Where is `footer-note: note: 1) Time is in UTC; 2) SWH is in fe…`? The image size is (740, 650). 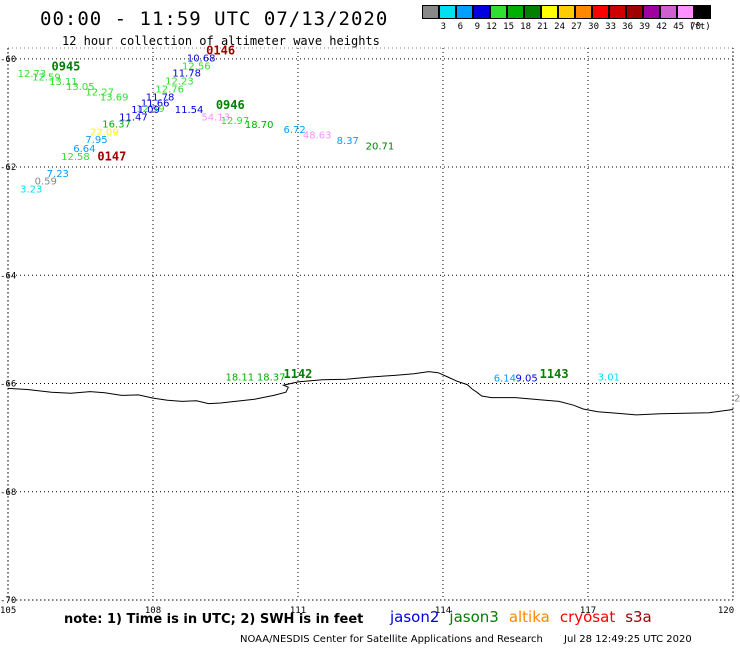
footer-note: note: 1) Time is in UTC; 2) SWH is in fe… is located at coordinates (214, 619).